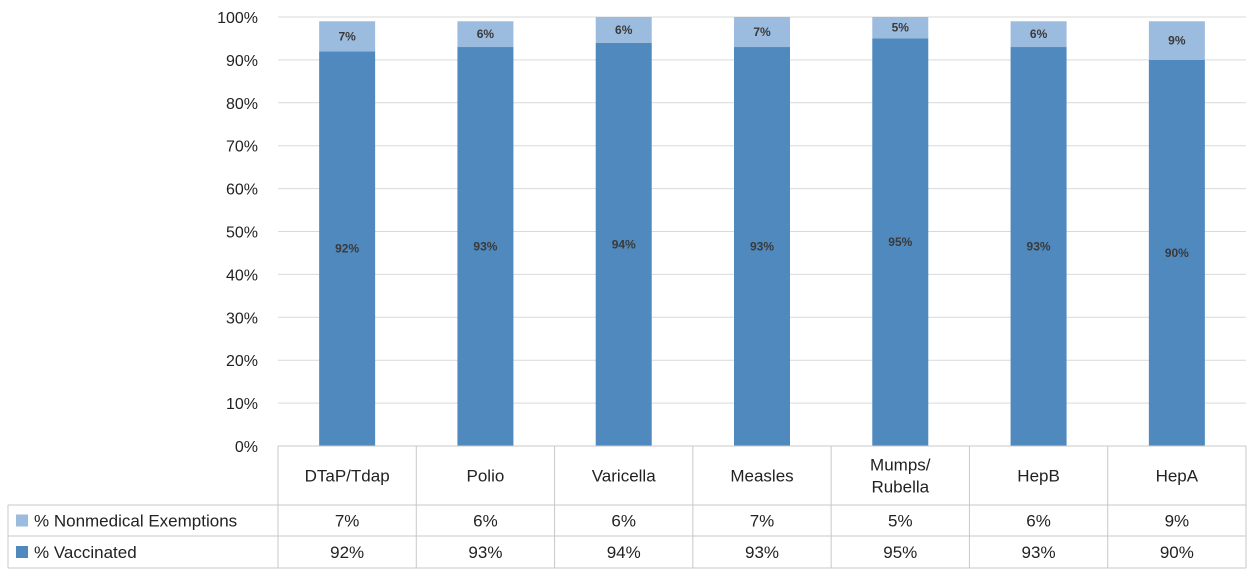 Image resolution: width=1248 pixels, height=570 pixels. I want to click on bar-data-label: 5%, so click(901, 28).